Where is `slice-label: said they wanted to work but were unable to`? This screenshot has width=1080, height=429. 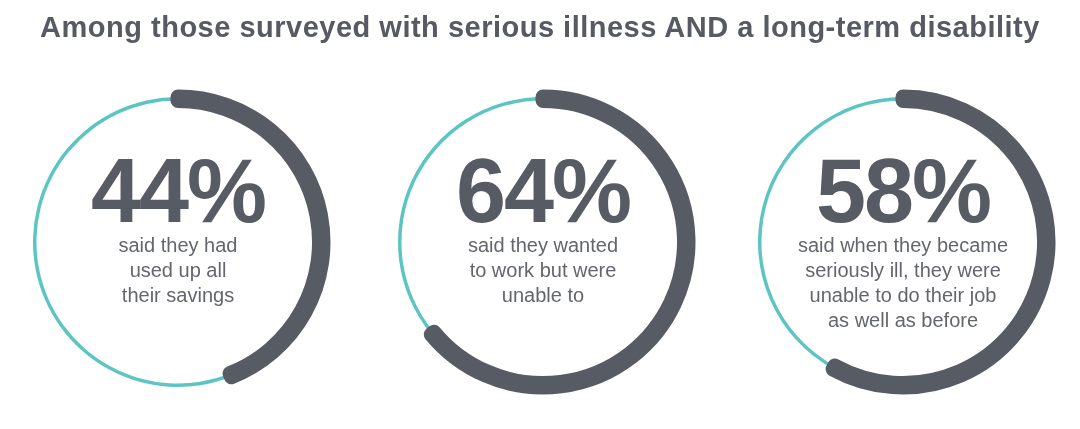 slice-label: said they wanted to work but were unable to is located at coordinates (543, 270).